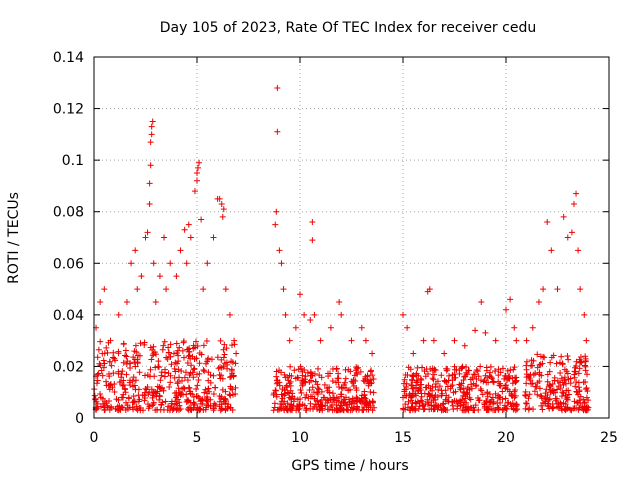 This screenshot has height=480, width=640. What do you see at coordinates (68, 264) in the screenshot?
I see `y-tick-label: 0.06` at bounding box center [68, 264].